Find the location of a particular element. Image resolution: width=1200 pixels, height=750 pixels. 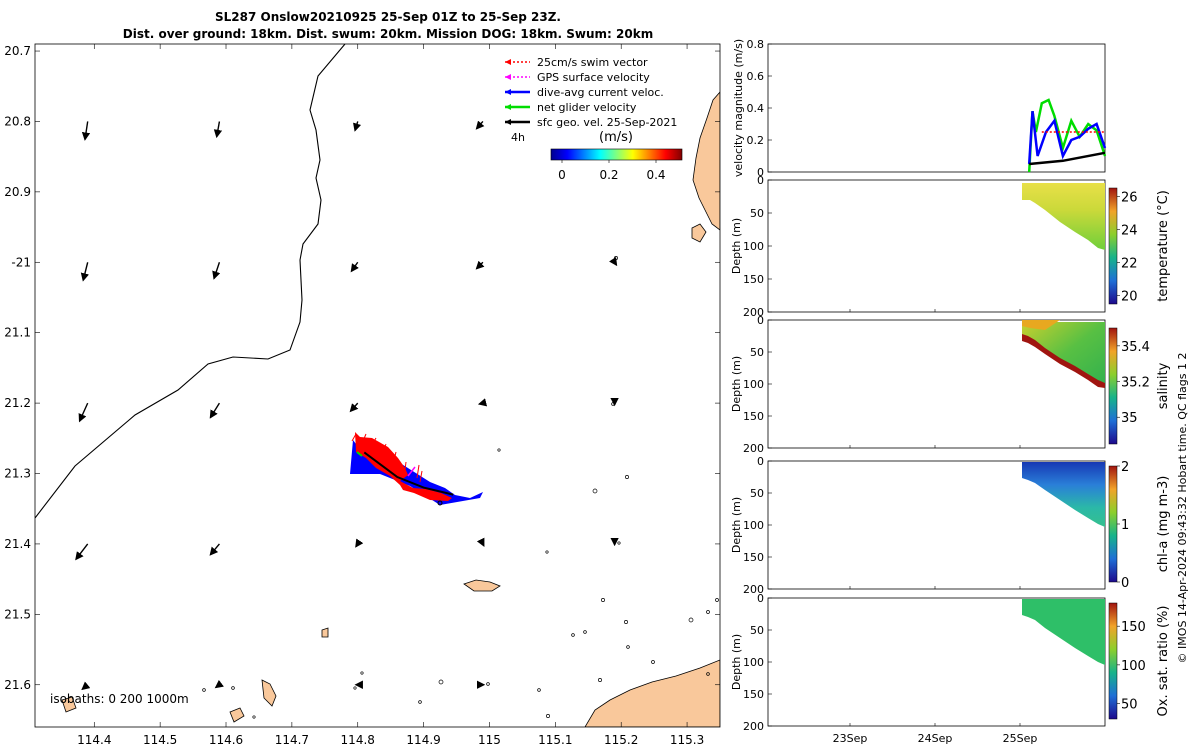

map-x-tick-label: 114.6 is located at coordinates (226, 740).